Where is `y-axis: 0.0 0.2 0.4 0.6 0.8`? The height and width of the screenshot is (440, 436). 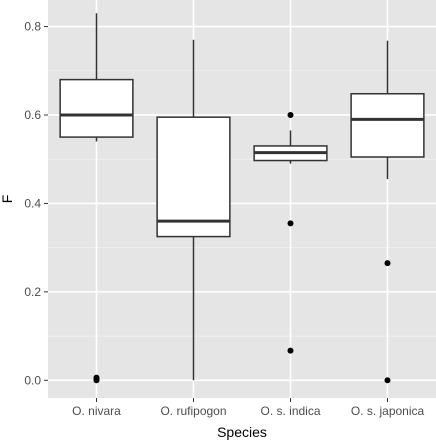
y-axis: 0.0 0.2 0.4 0.6 0.8 is located at coordinates (36, 203).